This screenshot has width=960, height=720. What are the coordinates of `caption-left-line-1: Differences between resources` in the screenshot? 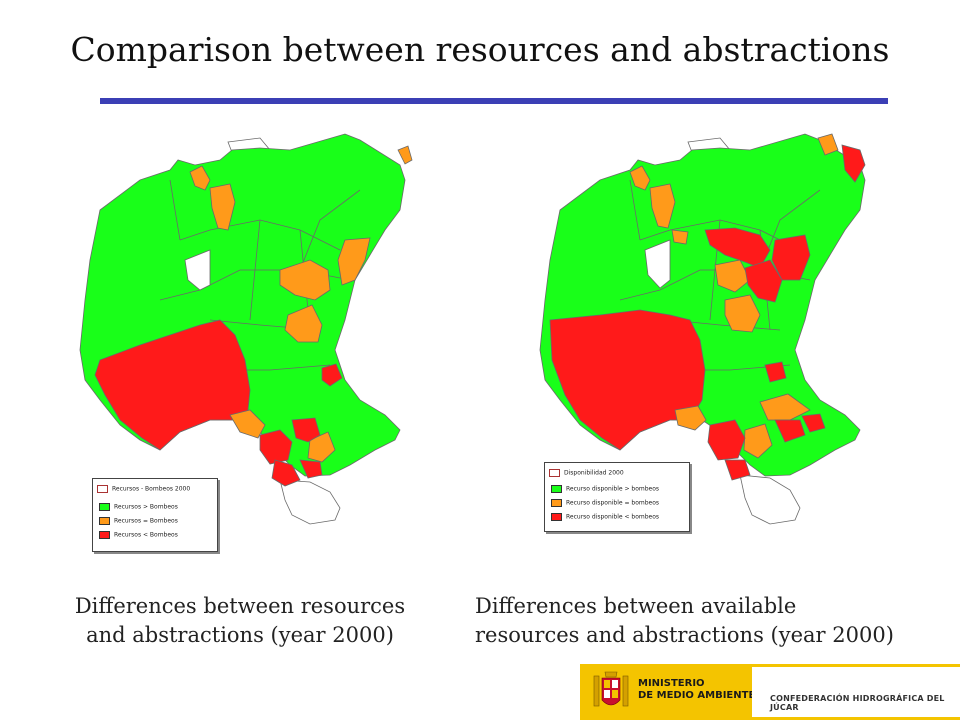 It's located at (240, 606).